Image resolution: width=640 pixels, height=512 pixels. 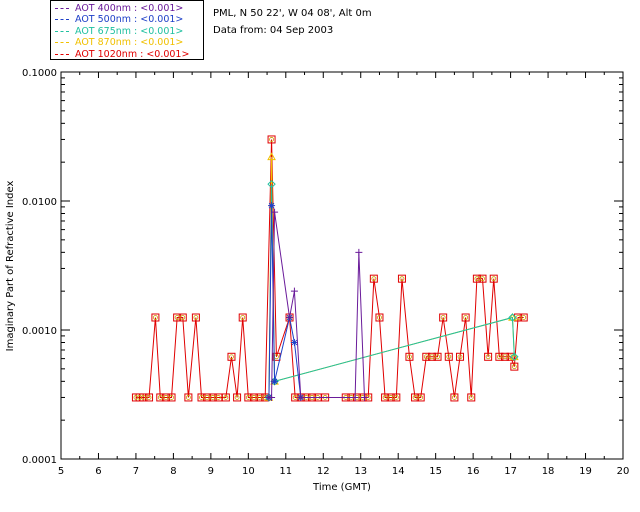 What do you see at coordinates (129, 20) in the screenshot?
I see `legend-label: AOT 500nm : <0.001>` at bounding box center [129, 20].